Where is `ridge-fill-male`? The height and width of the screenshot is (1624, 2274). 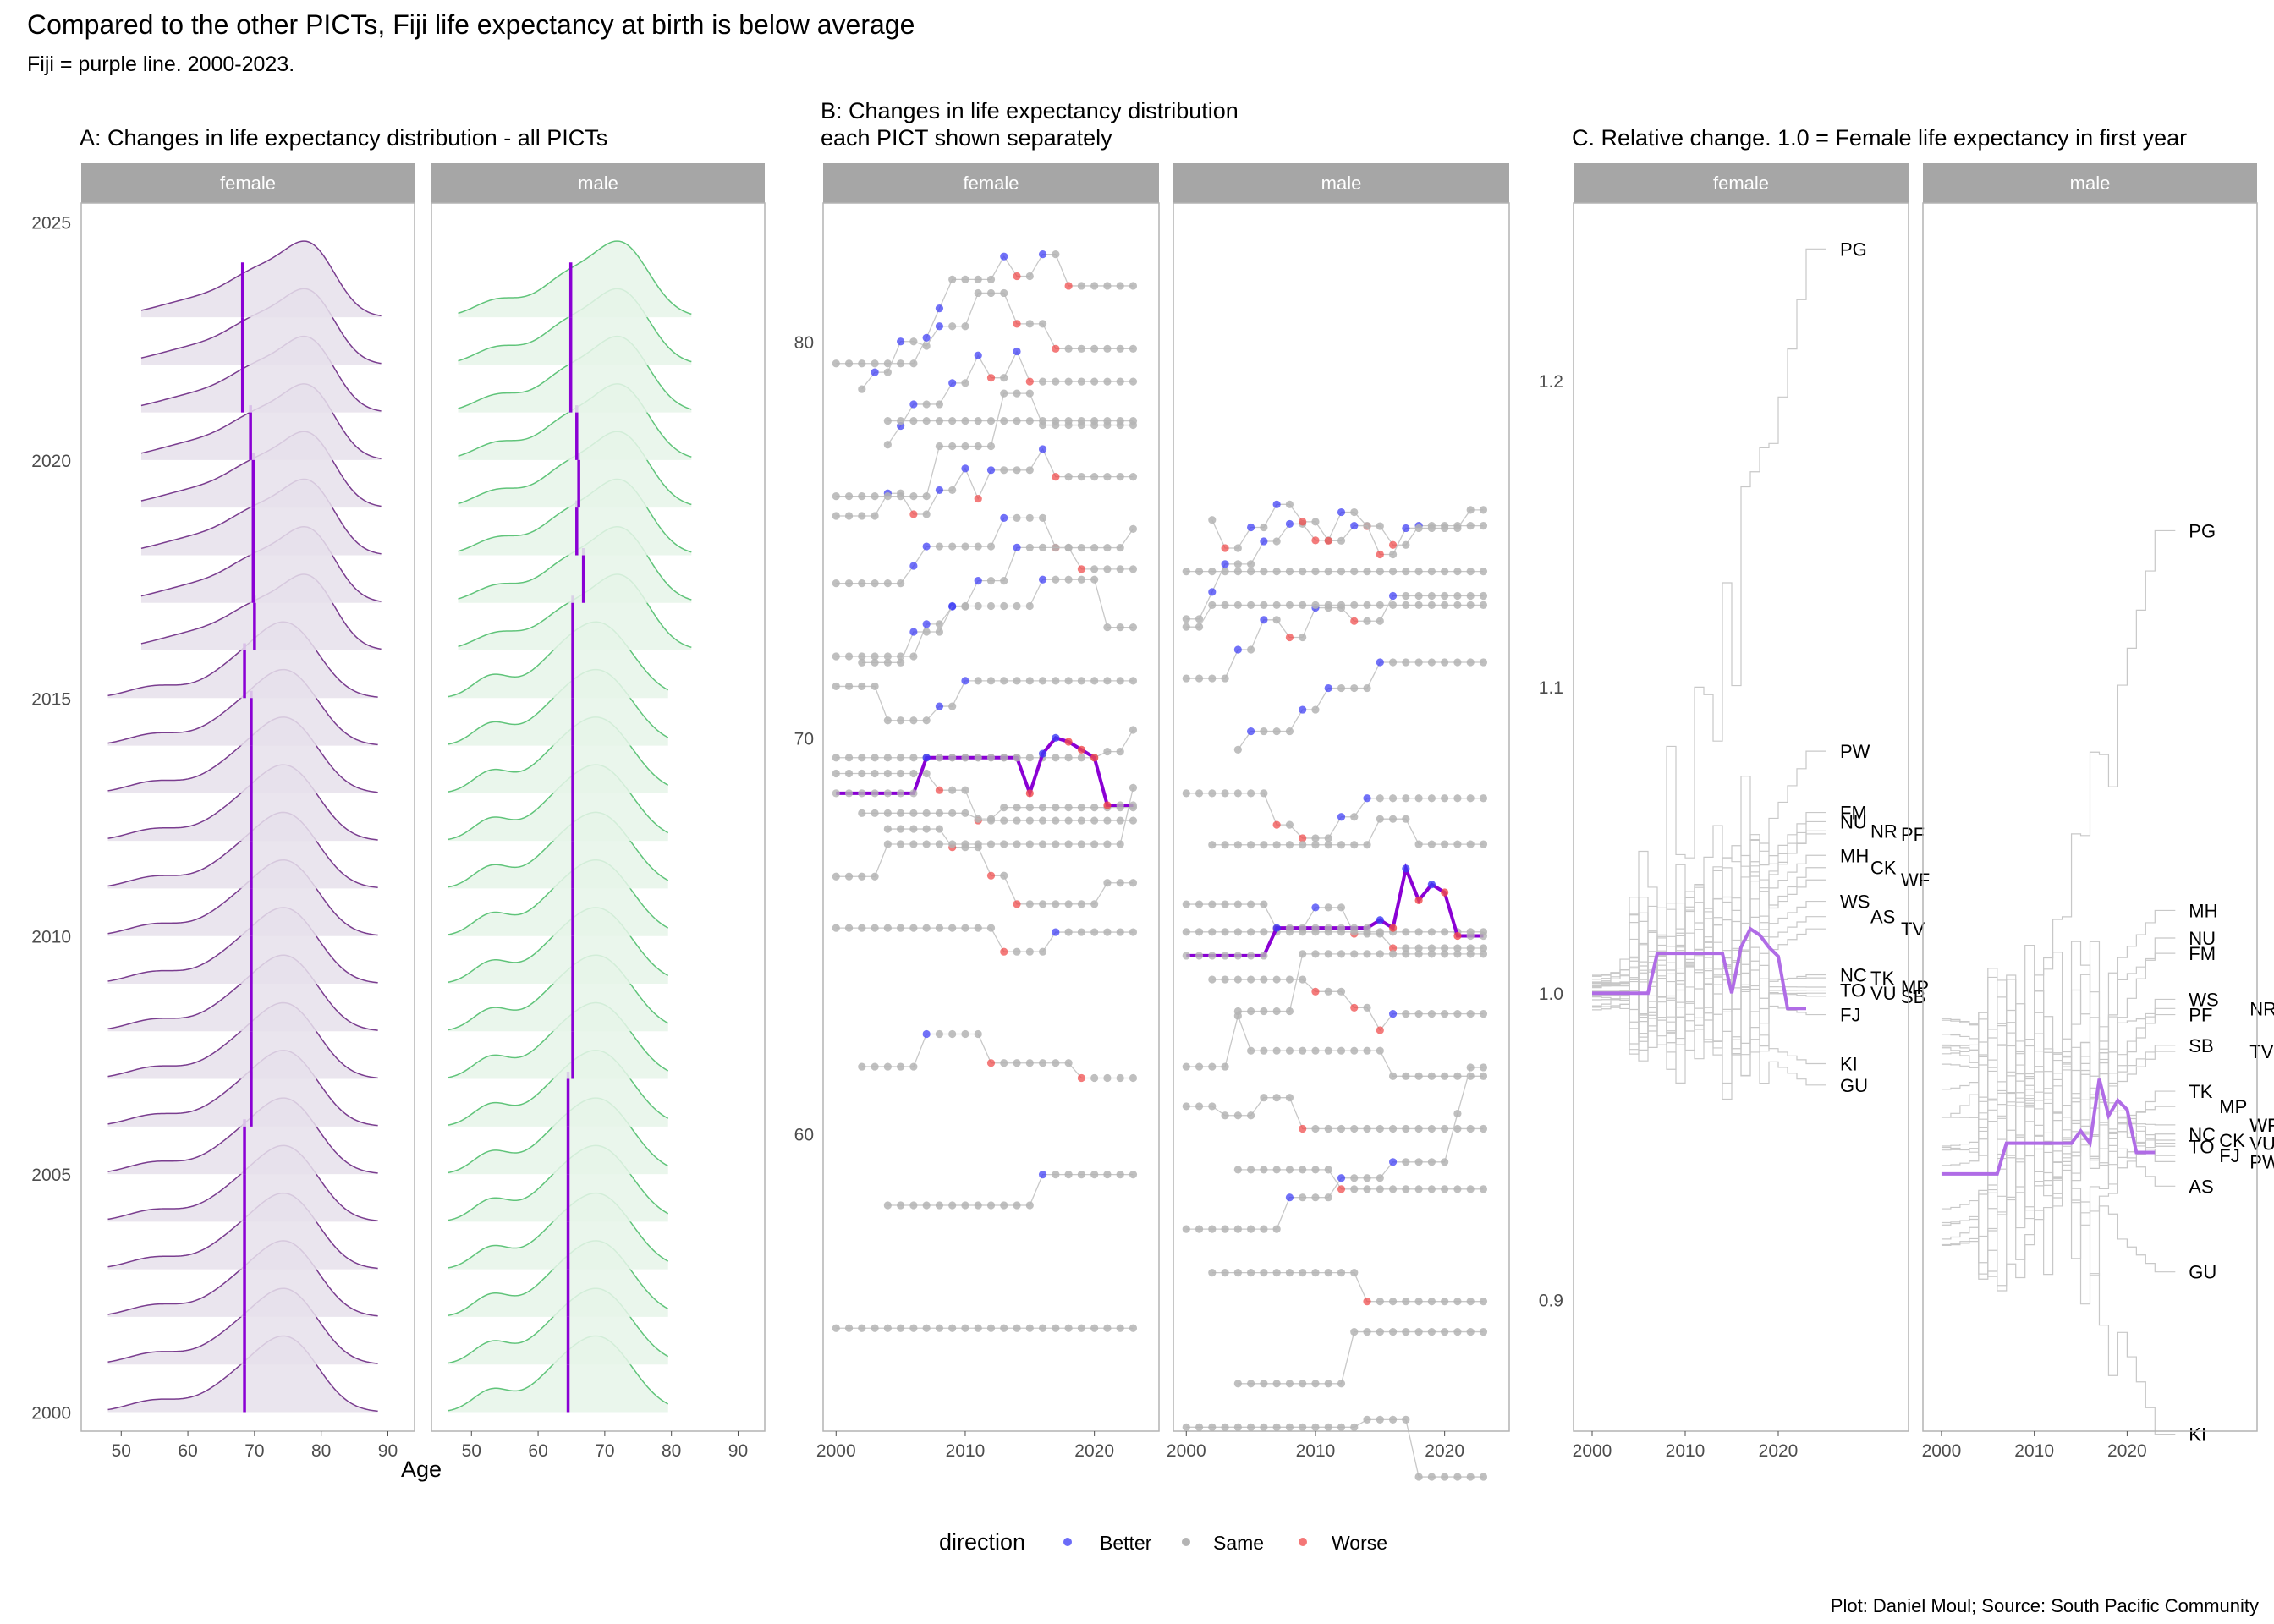 ridge-fill-male is located at coordinates (575, 280).